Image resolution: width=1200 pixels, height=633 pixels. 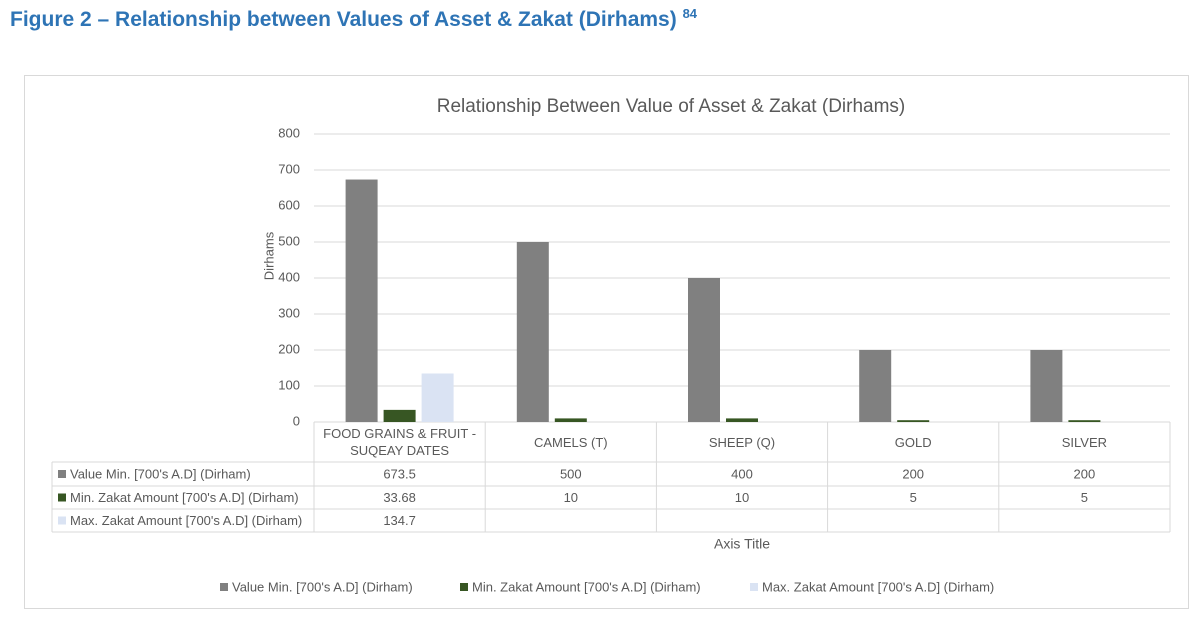 What do you see at coordinates (289, 168) in the screenshot?
I see `y-tick-label: 700` at bounding box center [289, 168].